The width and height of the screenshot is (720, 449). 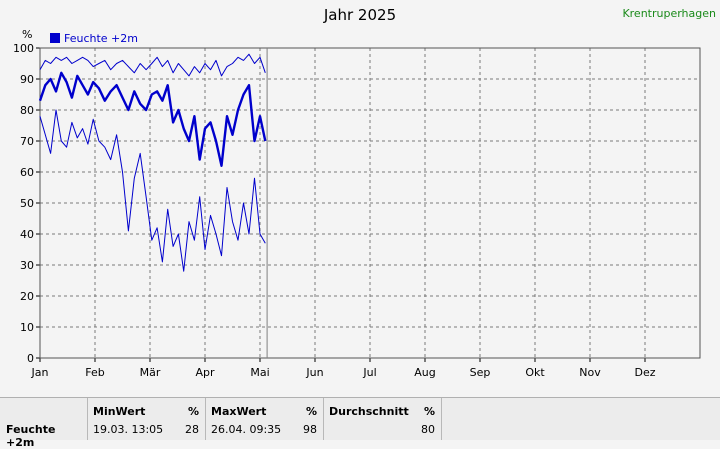 What do you see at coordinates (23, 48) in the screenshot?
I see `y-tick-label: 100` at bounding box center [23, 48].